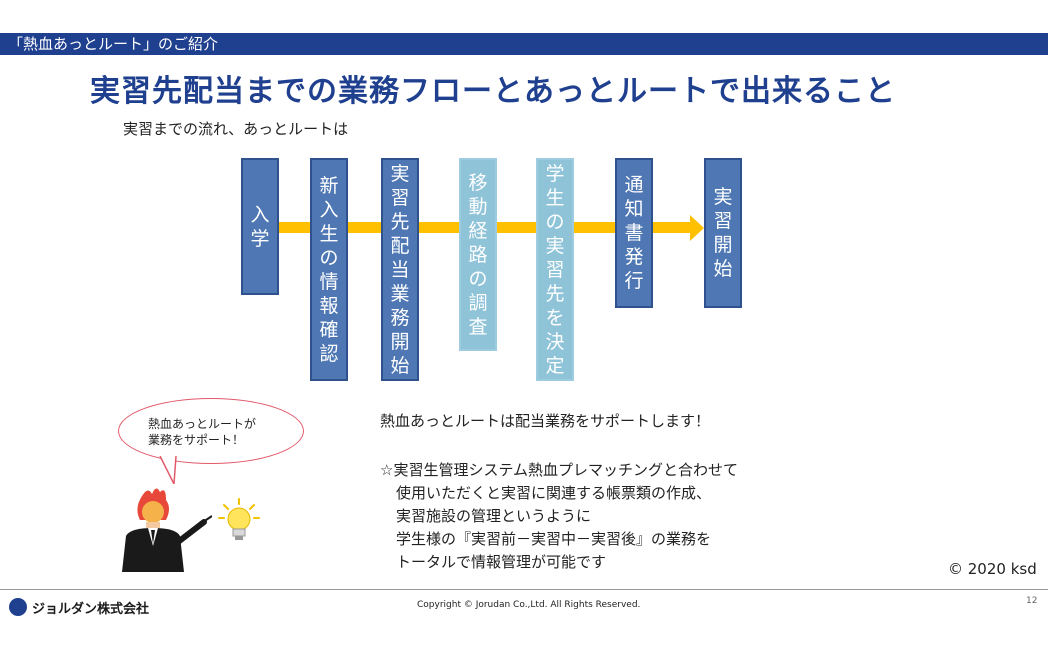 Image resolution: width=1048 pixels, height=648 pixels. I want to click on flow-step-route-survey: 移動経路の調査, so click(478, 254).